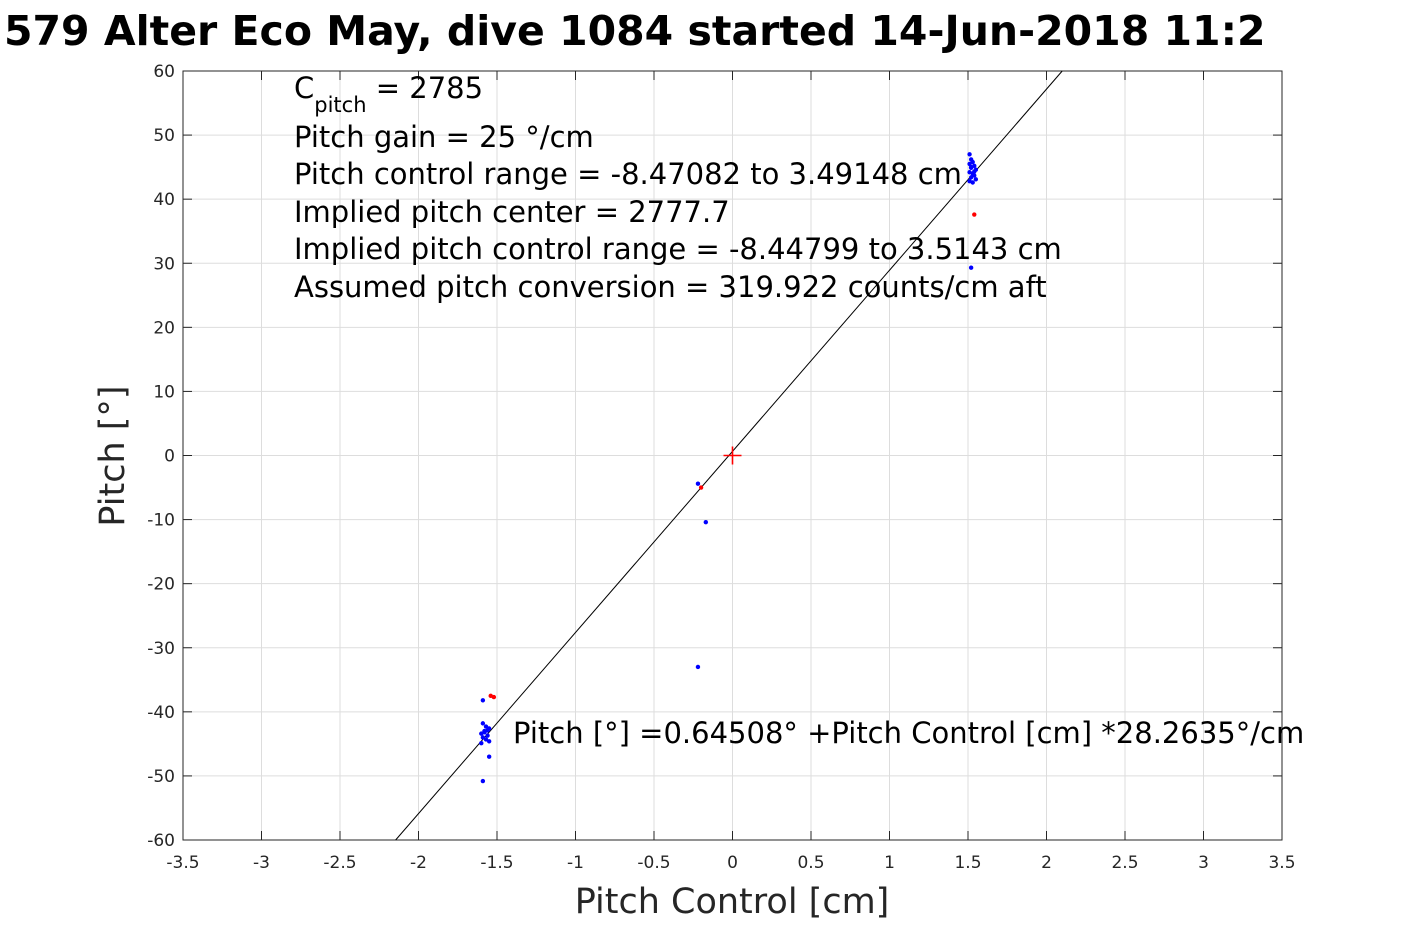  What do you see at coordinates (161, 841) in the screenshot?
I see `y-tick-label: -60` at bounding box center [161, 841].